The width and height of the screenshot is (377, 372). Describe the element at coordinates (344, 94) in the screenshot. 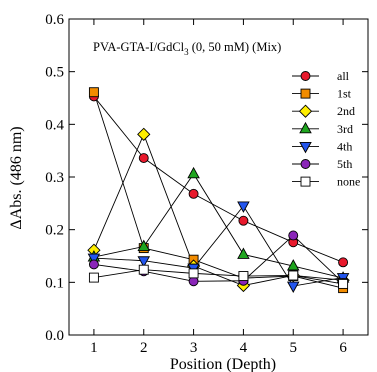

I see `legend-label: 1st` at that location.